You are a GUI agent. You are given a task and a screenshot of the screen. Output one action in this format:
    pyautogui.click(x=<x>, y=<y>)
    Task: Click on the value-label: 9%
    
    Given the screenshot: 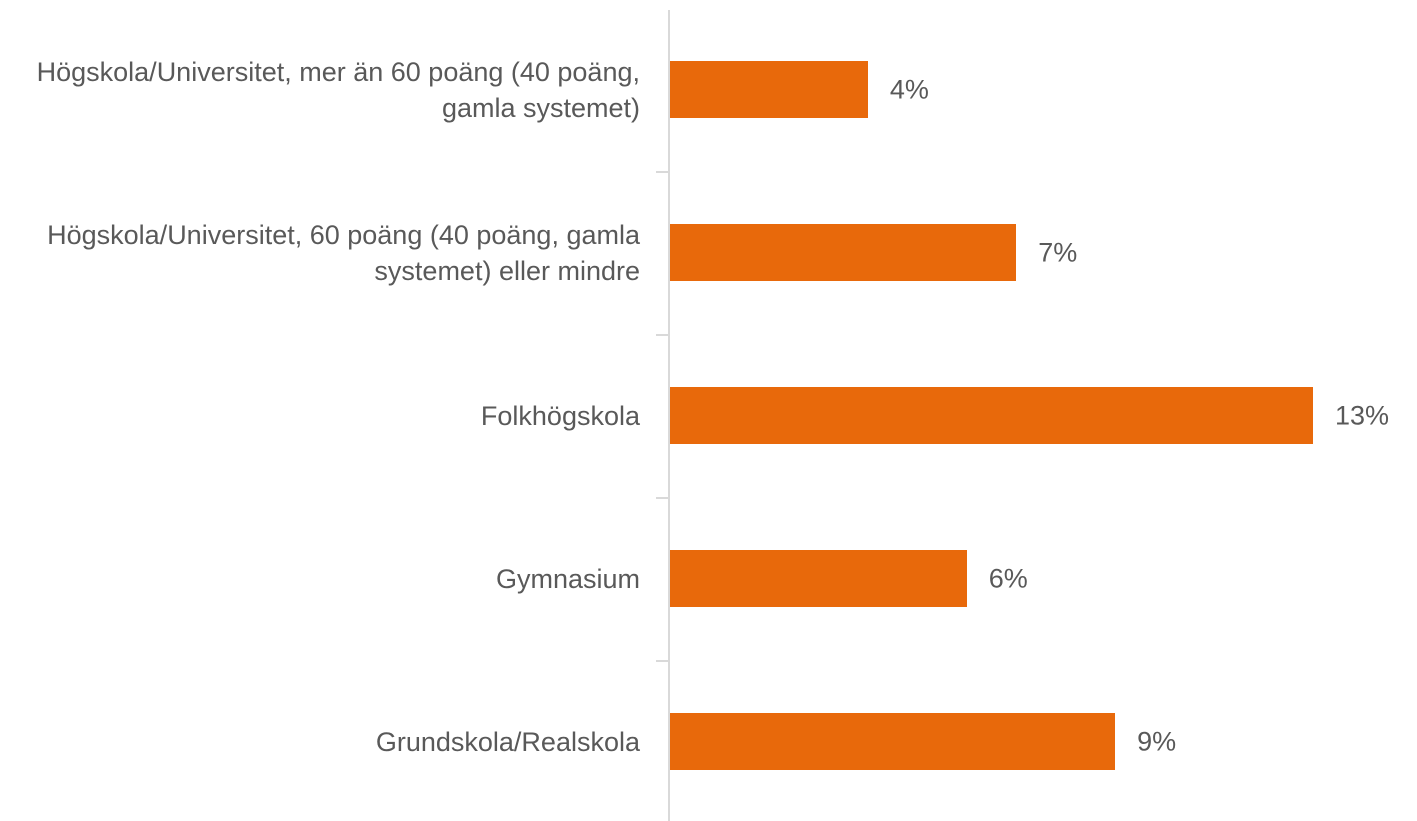 What is the action you would take?
    pyautogui.click(x=1157, y=741)
    